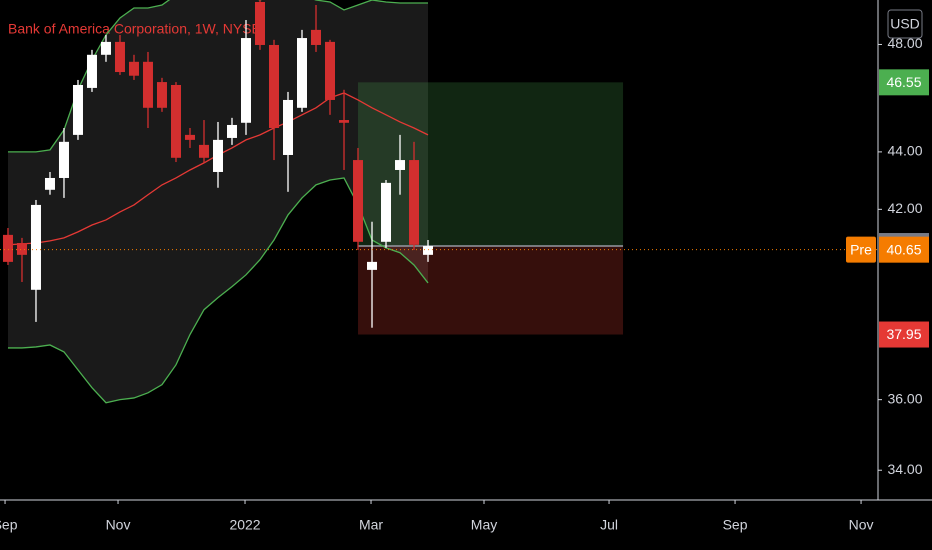 This screenshot has height=550, width=932. What do you see at coordinates (134, 29) in the screenshot?
I see `chart-title: Bank of America Corporation, 1W, NYSE` at bounding box center [134, 29].